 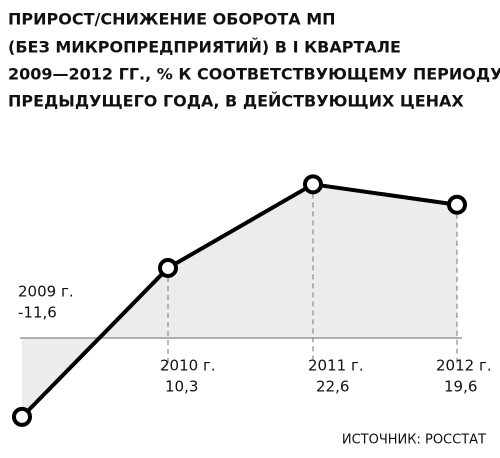 What do you see at coordinates (181, 387) in the screenshot?
I see `value-label: 10,3` at bounding box center [181, 387].